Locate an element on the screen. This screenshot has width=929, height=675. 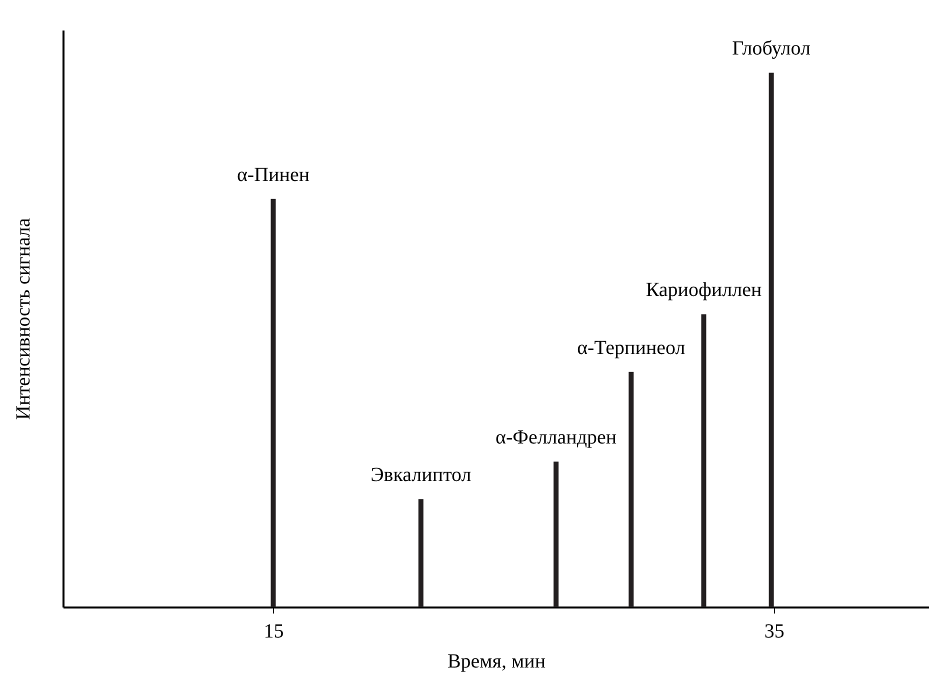
annotation: α-Терпинеол is located at coordinates (631, 347).